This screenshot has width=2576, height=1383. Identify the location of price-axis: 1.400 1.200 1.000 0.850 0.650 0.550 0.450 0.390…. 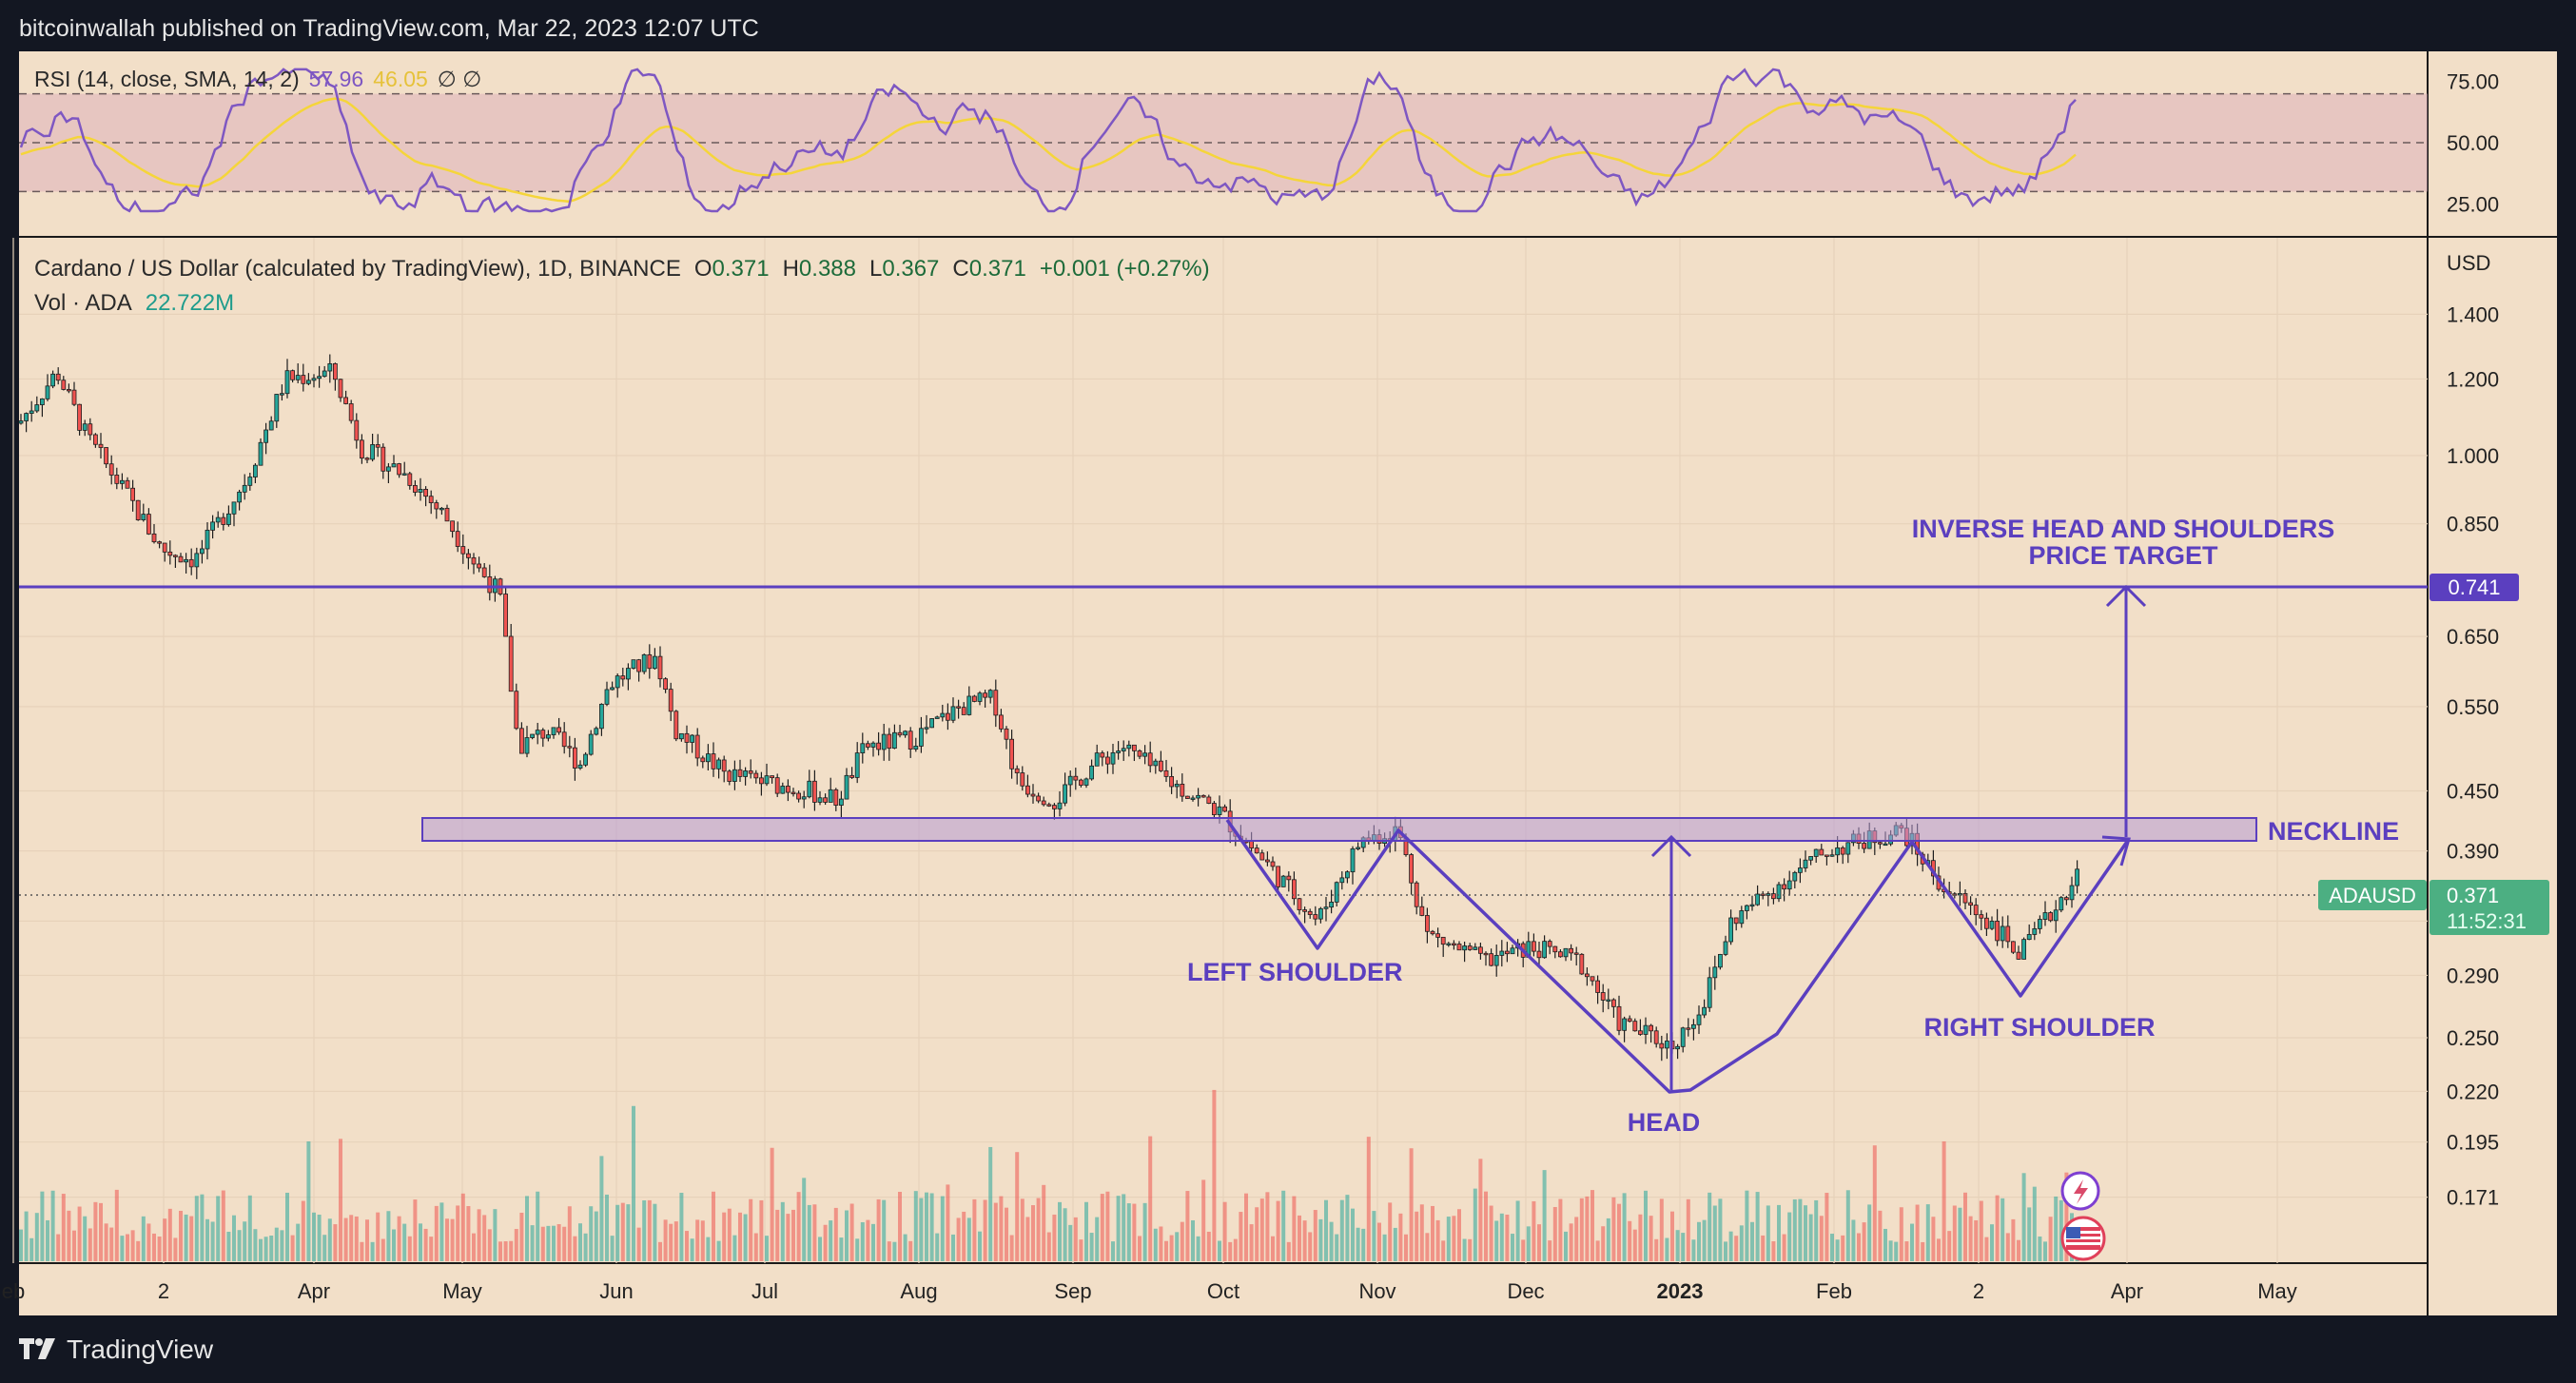
(2473, 755).